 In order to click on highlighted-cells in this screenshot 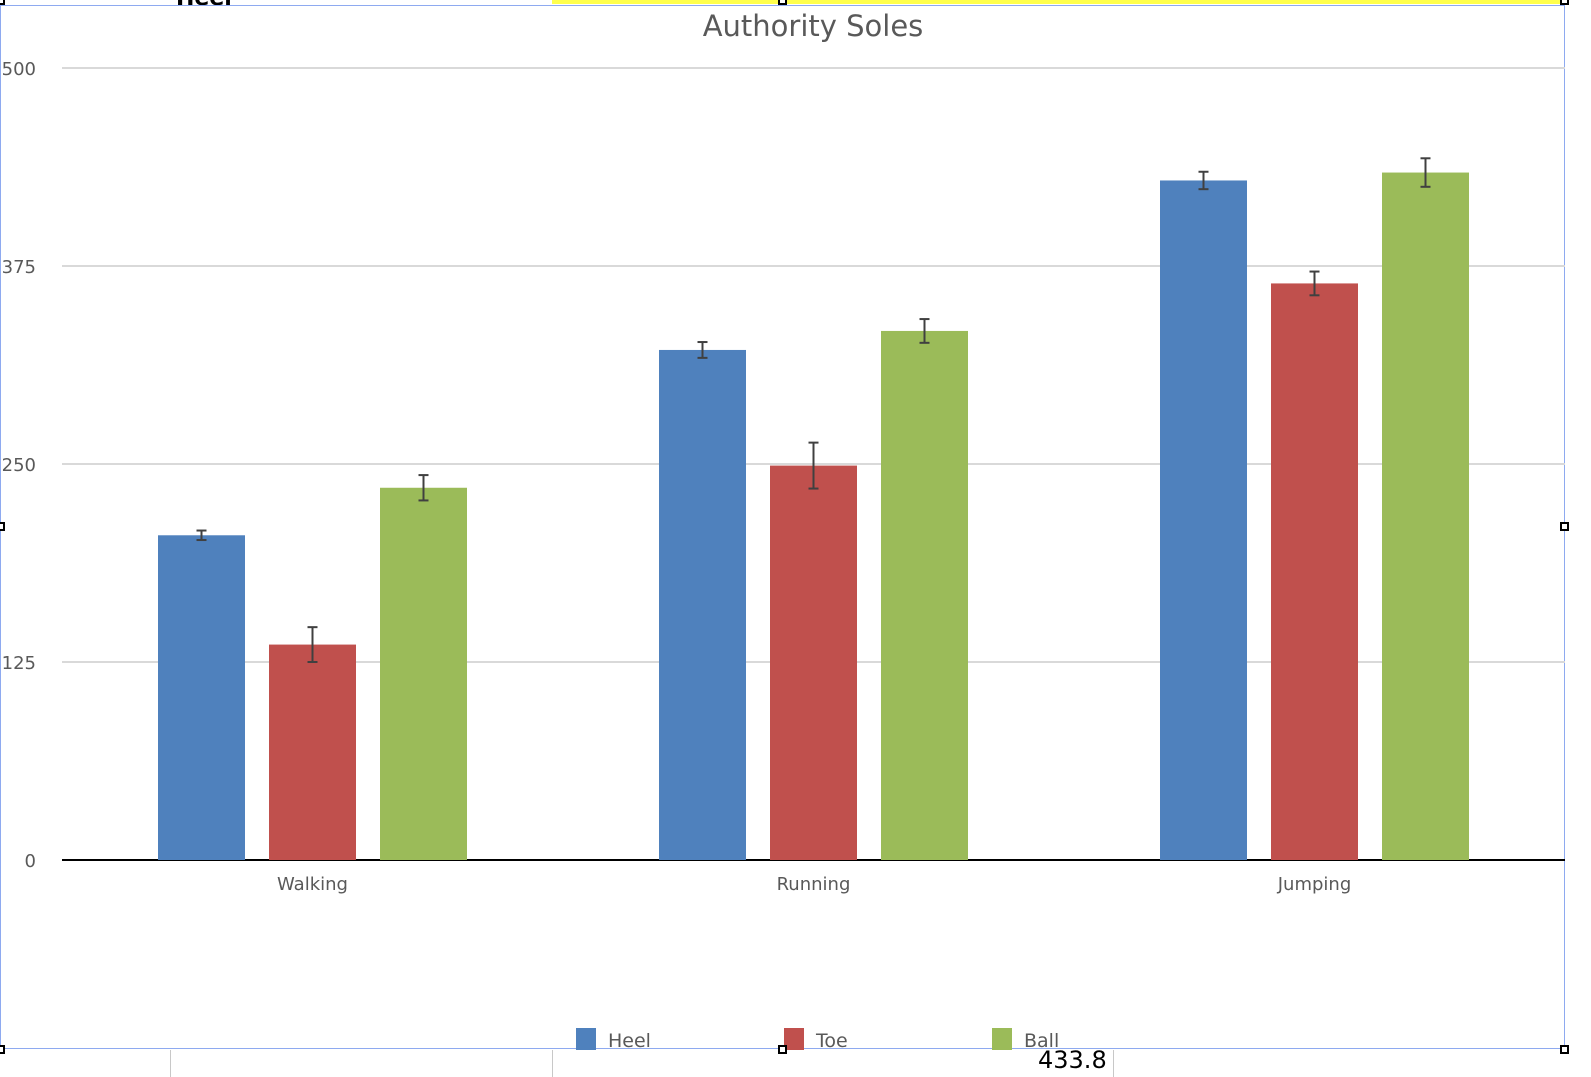, I will do `click(1058, 2)`.